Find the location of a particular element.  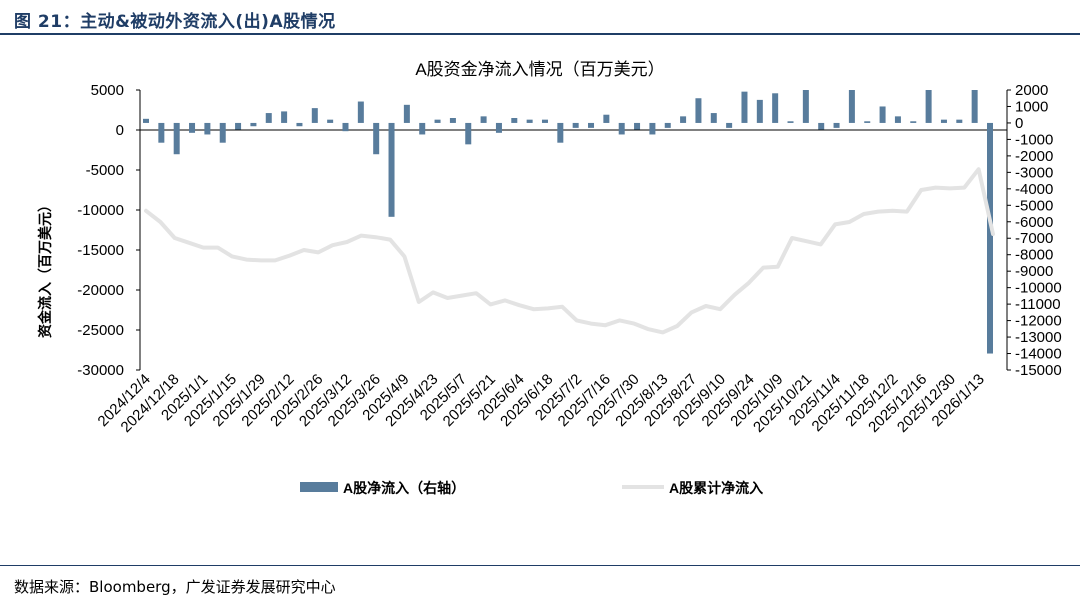

source-note: 数据来源：Bloomberg，广发证券发展研究中心 is located at coordinates (175, 587).